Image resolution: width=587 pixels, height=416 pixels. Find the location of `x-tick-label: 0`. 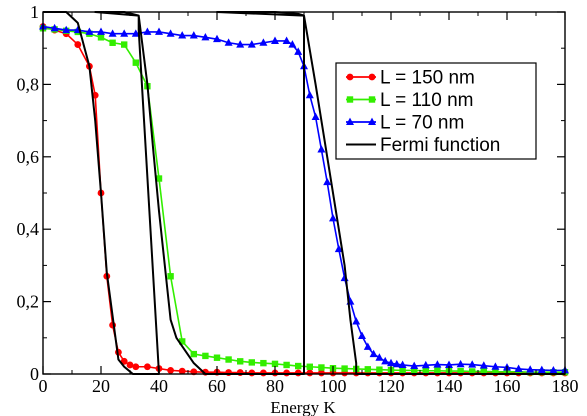

x-tick-label: 0 is located at coordinates (43, 386).